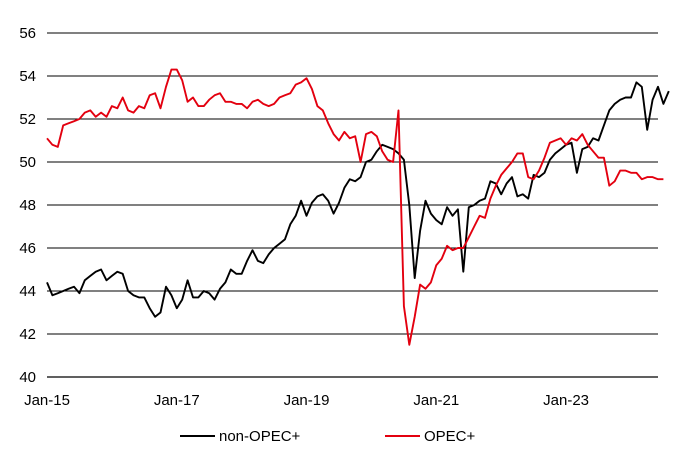 The width and height of the screenshot is (680, 466). I want to click on y-tick-label: 40, so click(27, 377).